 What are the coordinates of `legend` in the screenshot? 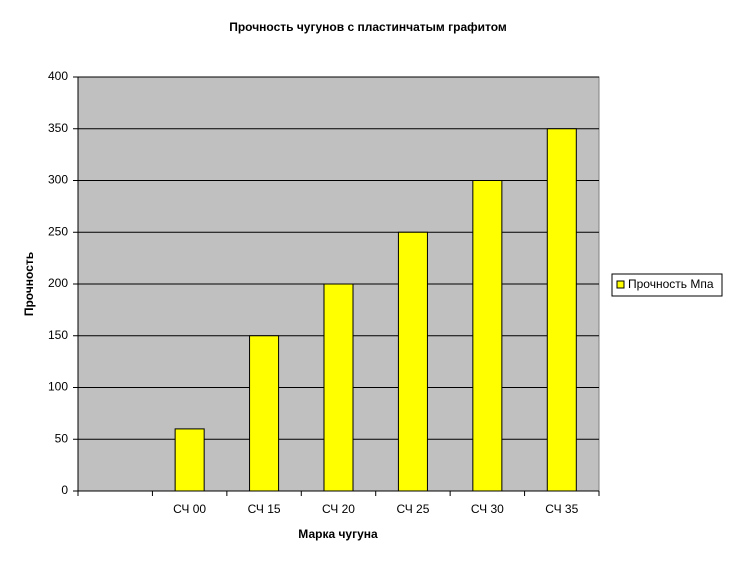 It's located at (667, 285).